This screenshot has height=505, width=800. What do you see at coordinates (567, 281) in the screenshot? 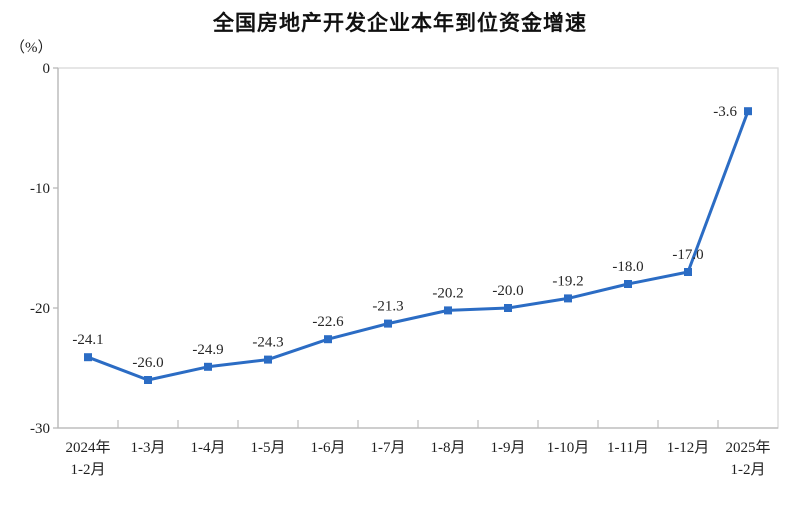
I see `data-label: -19.2` at bounding box center [567, 281].